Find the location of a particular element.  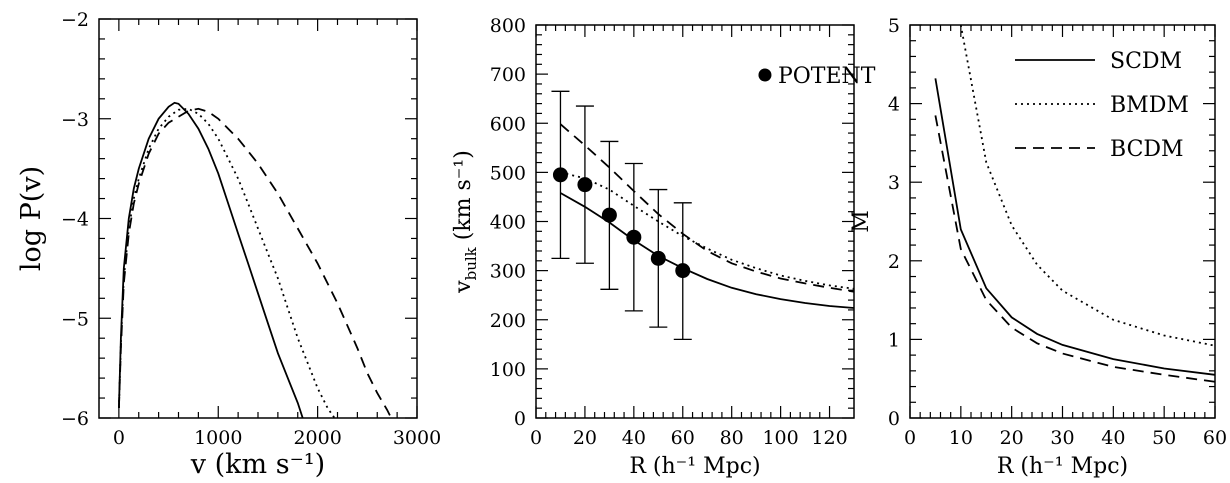

y-tick-label: −4 is located at coordinates (75, 220).